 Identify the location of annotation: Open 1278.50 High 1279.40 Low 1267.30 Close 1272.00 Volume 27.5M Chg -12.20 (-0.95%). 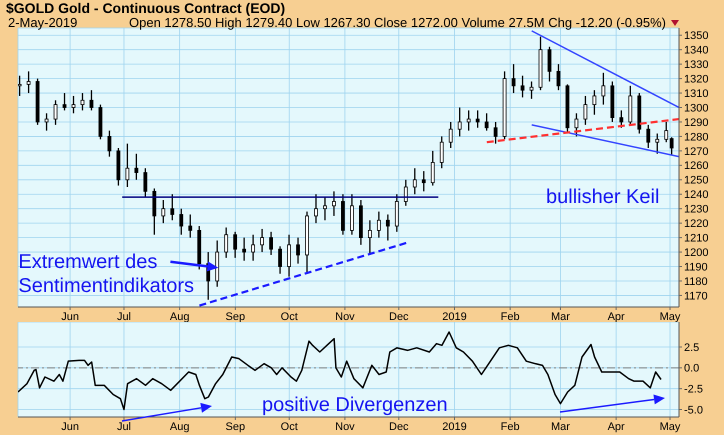
(397, 22).